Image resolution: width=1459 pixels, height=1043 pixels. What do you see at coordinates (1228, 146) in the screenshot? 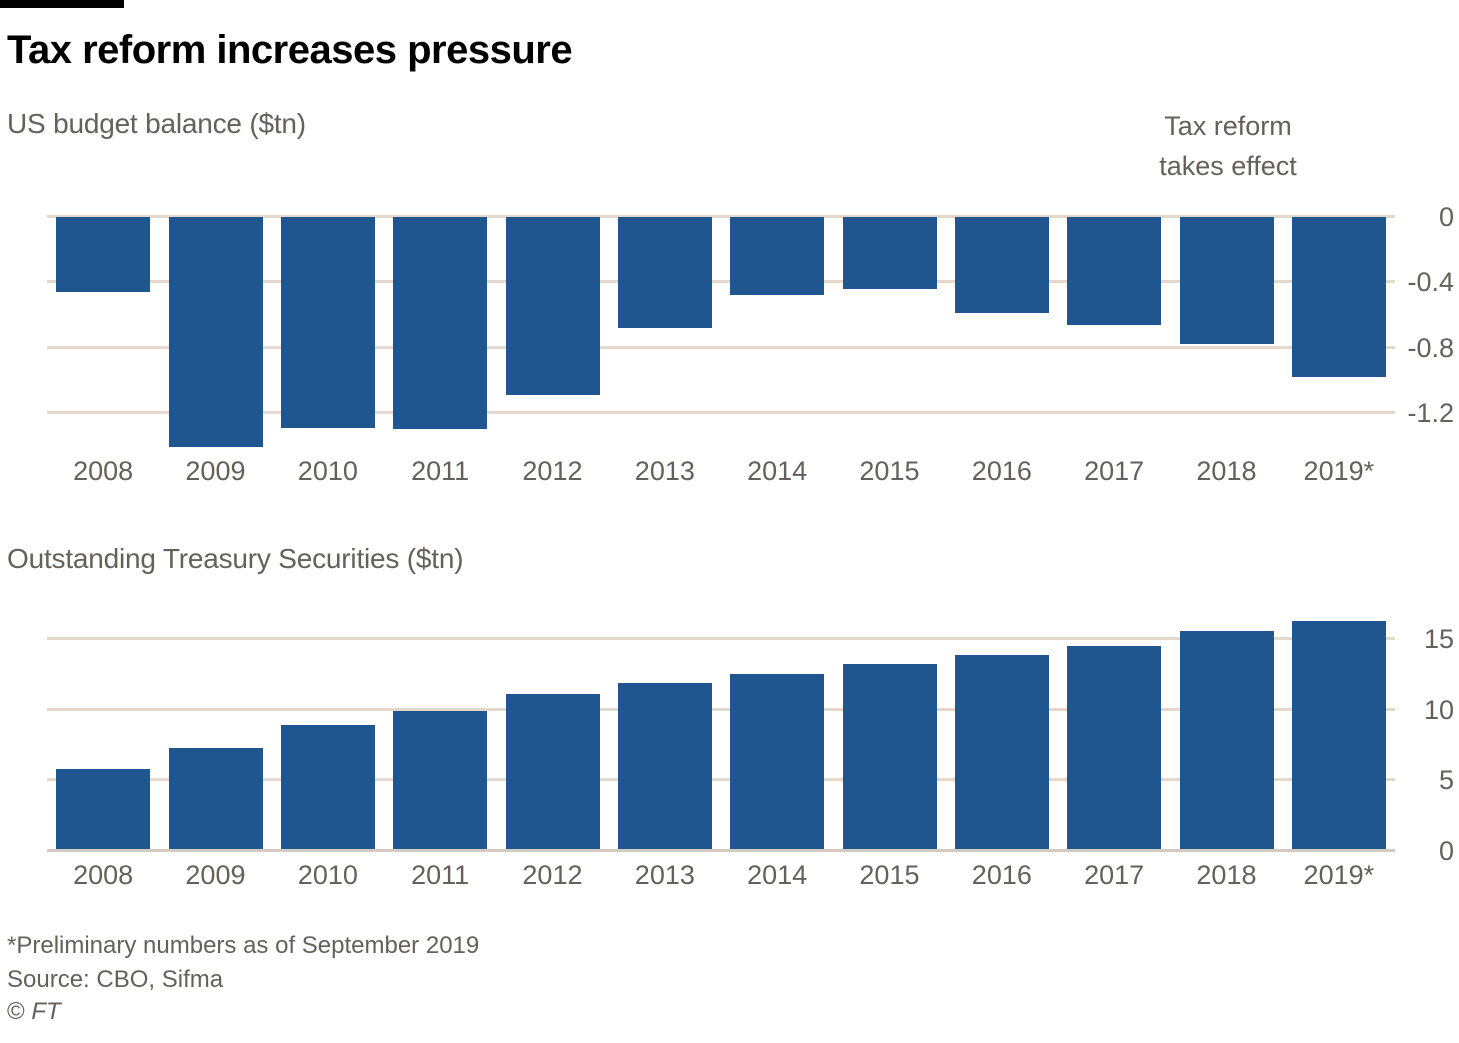
I see `tax-reform-annotation: Tax reform takes effect` at bounding box center [1228, 146].